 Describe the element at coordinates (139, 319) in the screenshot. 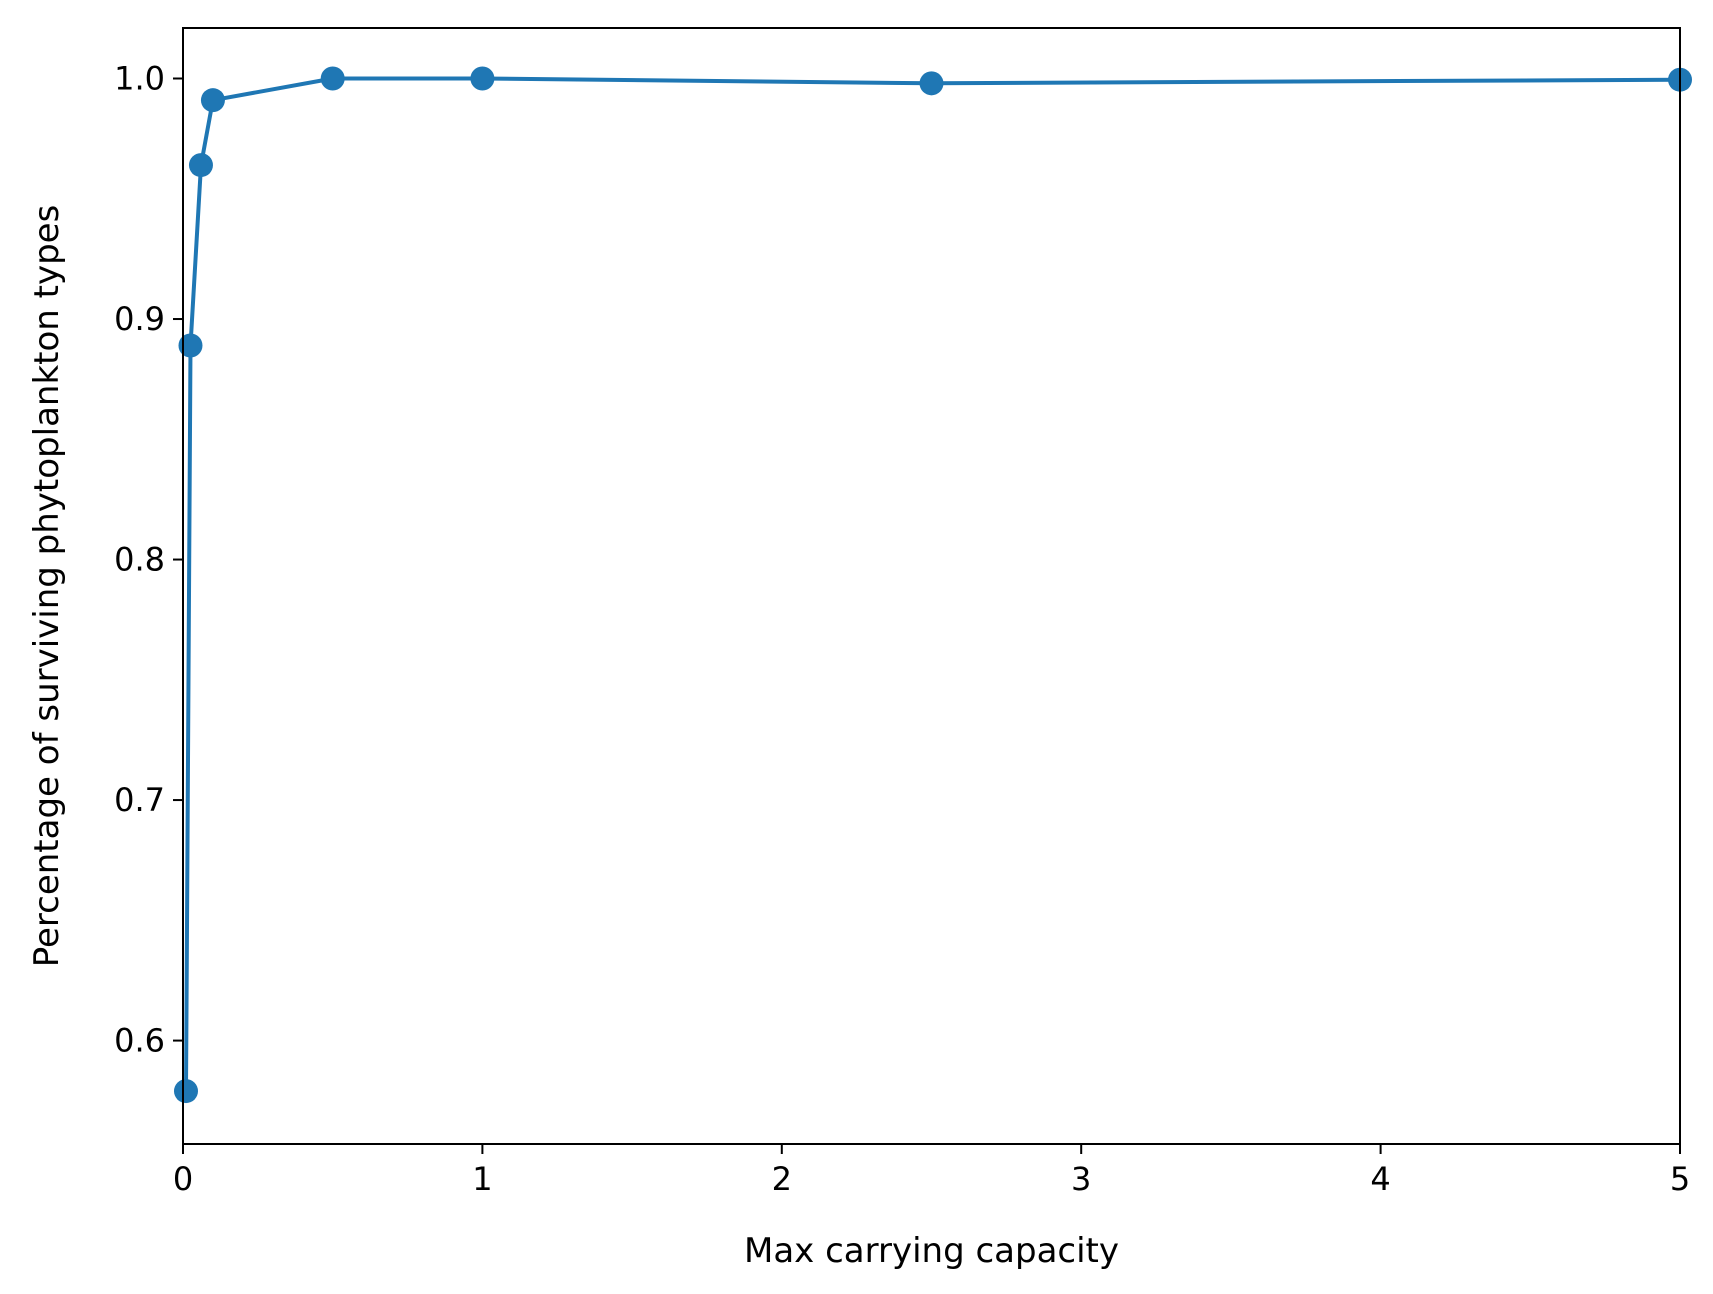

I see `y-tick-label: 0.9` at that location.